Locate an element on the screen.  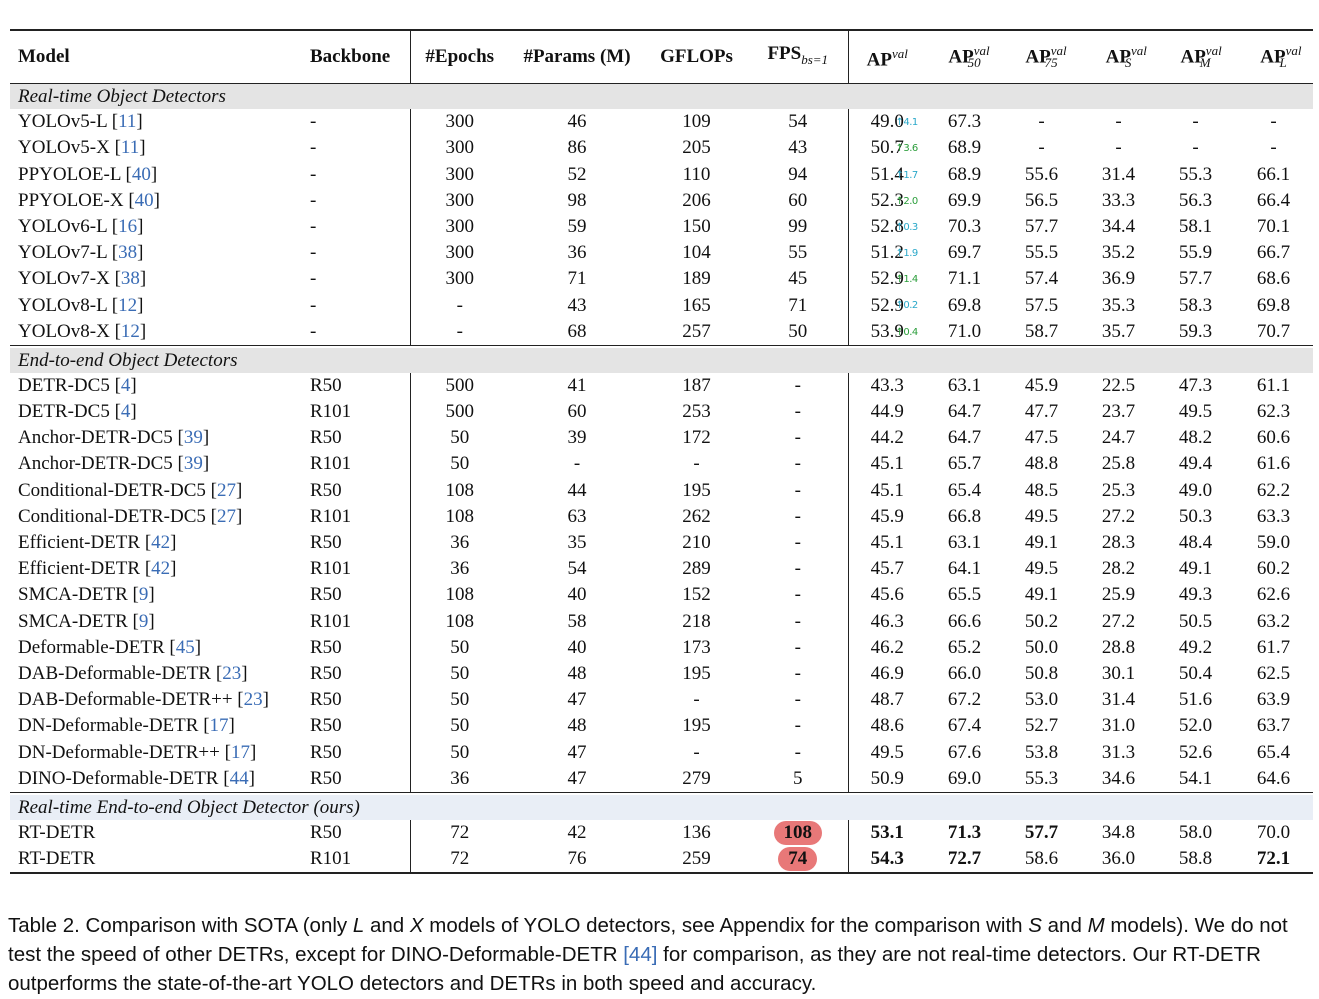
epochs-cell: 500 is located at coordinates (459, 385).